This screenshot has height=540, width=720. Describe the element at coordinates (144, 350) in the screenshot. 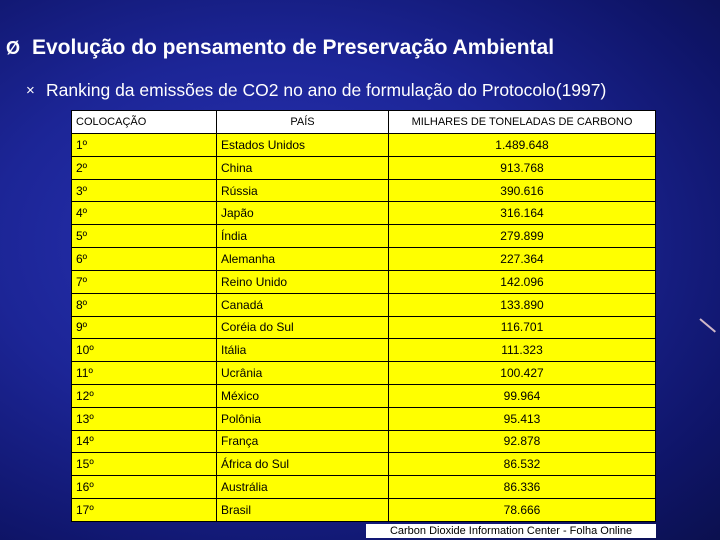

I see `rank-cell: 10º` at that location.